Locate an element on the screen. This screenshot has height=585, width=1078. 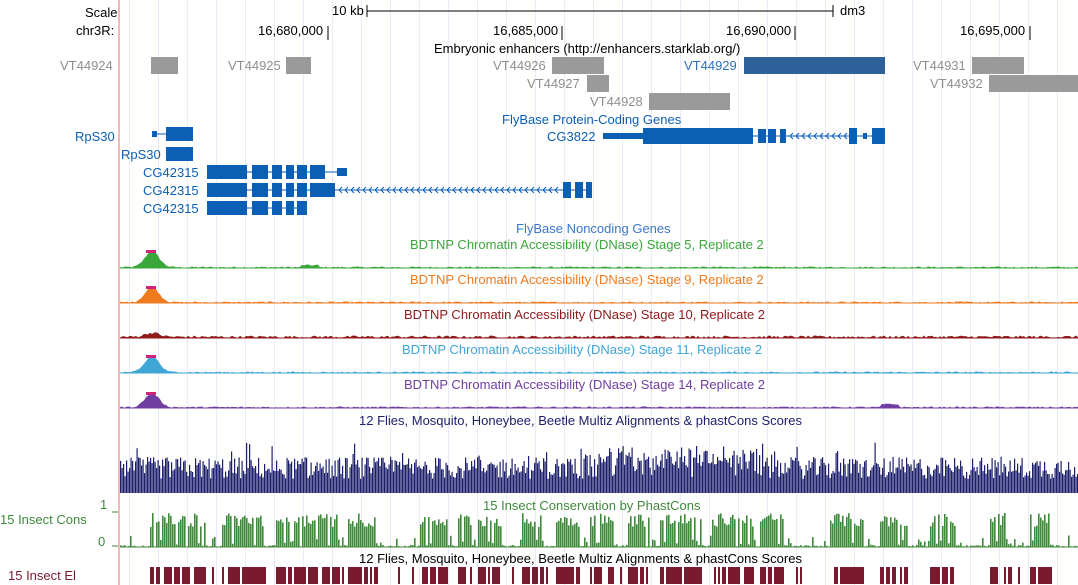
enhancer-label: VT44924 is located at coordinates (86, 65).